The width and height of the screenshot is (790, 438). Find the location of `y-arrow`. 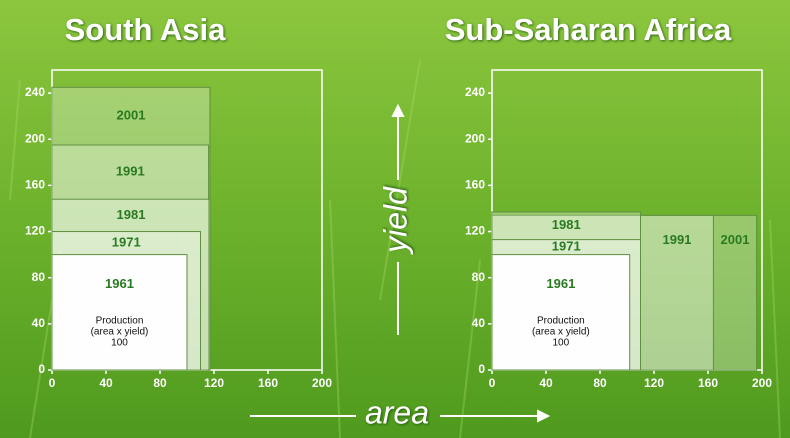

y-arrow is located at coordinates (398, 219).